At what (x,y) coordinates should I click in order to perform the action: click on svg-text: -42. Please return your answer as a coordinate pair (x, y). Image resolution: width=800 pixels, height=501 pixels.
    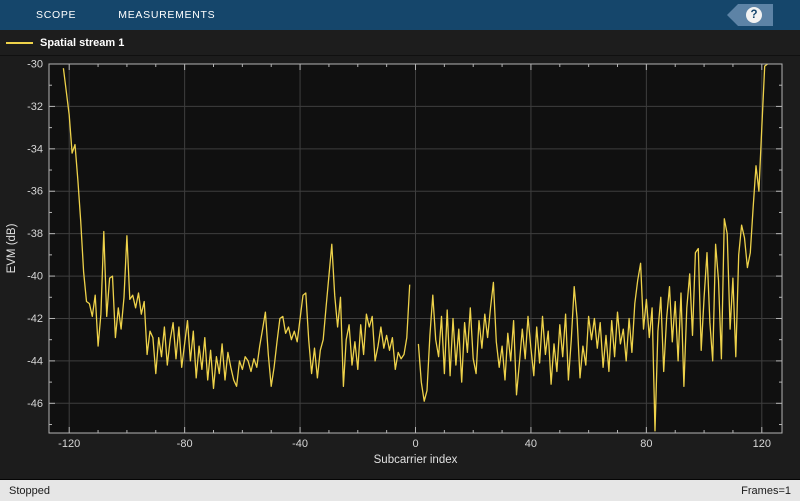
    Looking at the image, I should click on (35, 319).